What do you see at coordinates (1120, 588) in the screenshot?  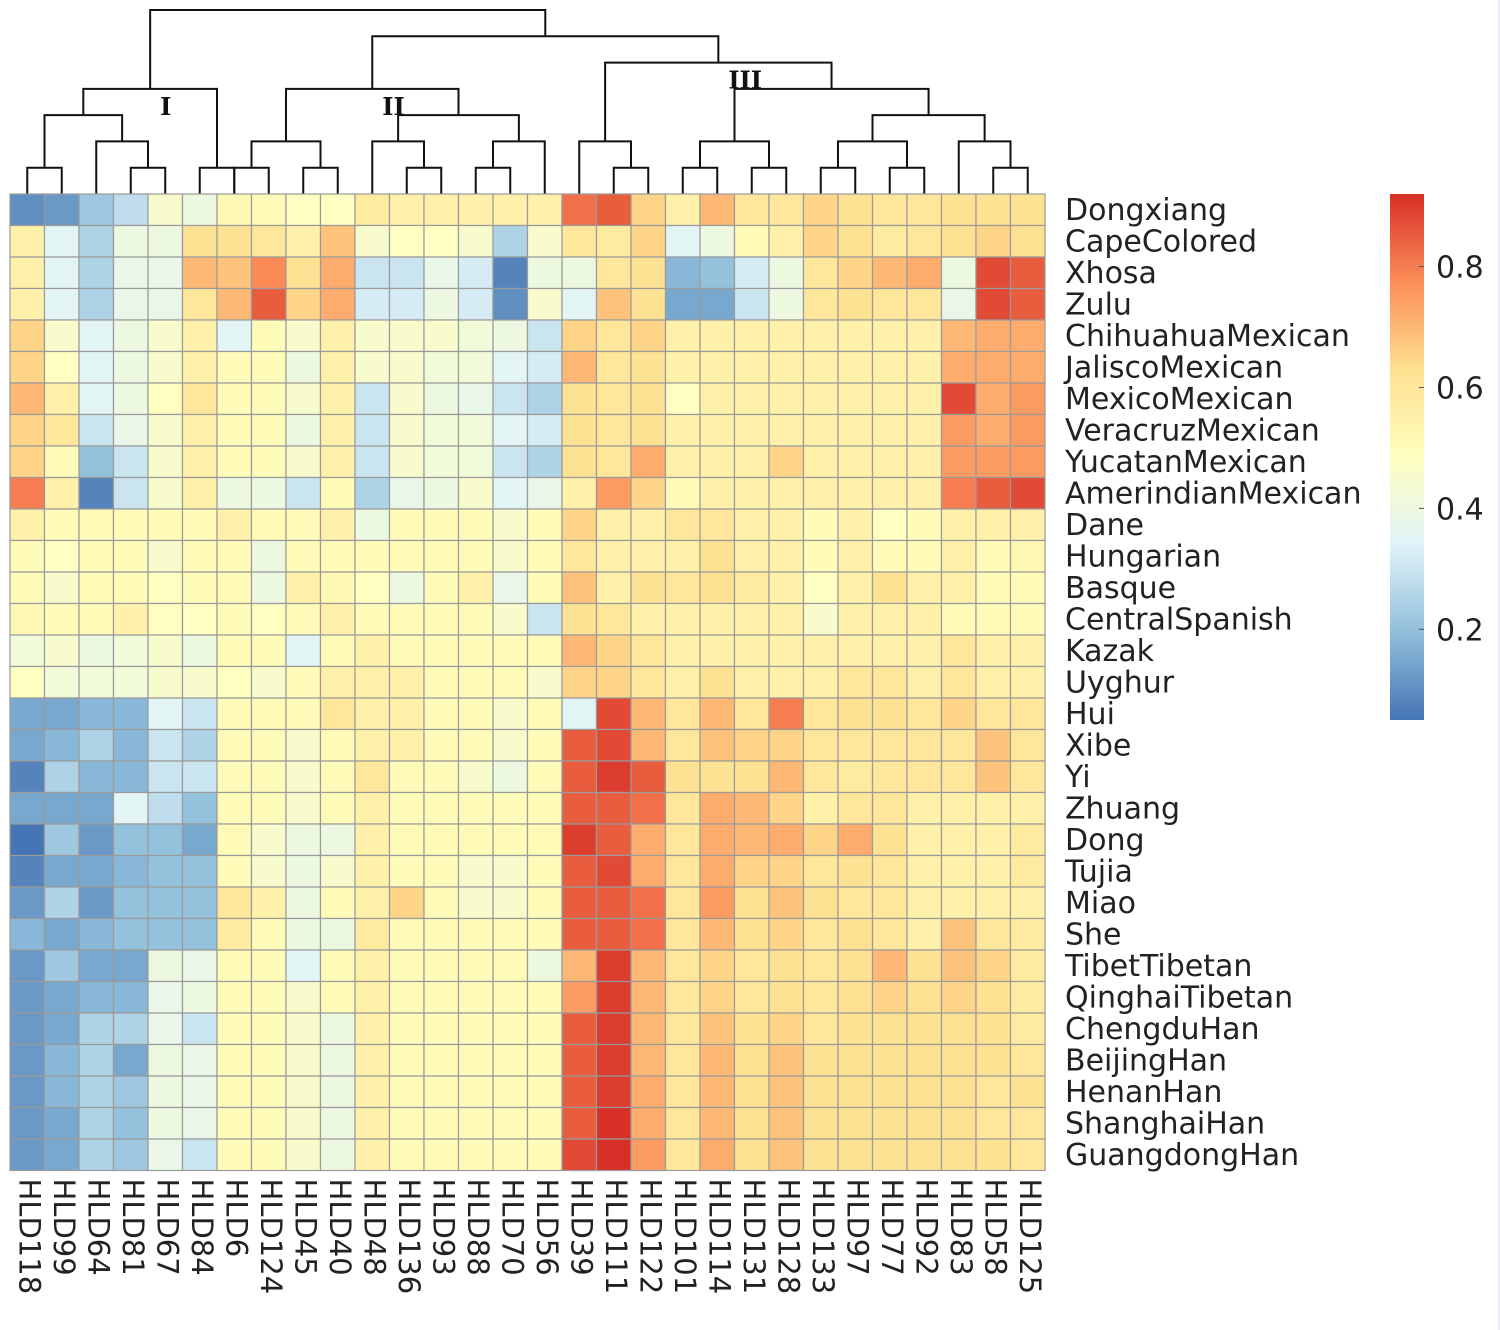 I see `row-label: Basque` at bounding box center [1120, 588].